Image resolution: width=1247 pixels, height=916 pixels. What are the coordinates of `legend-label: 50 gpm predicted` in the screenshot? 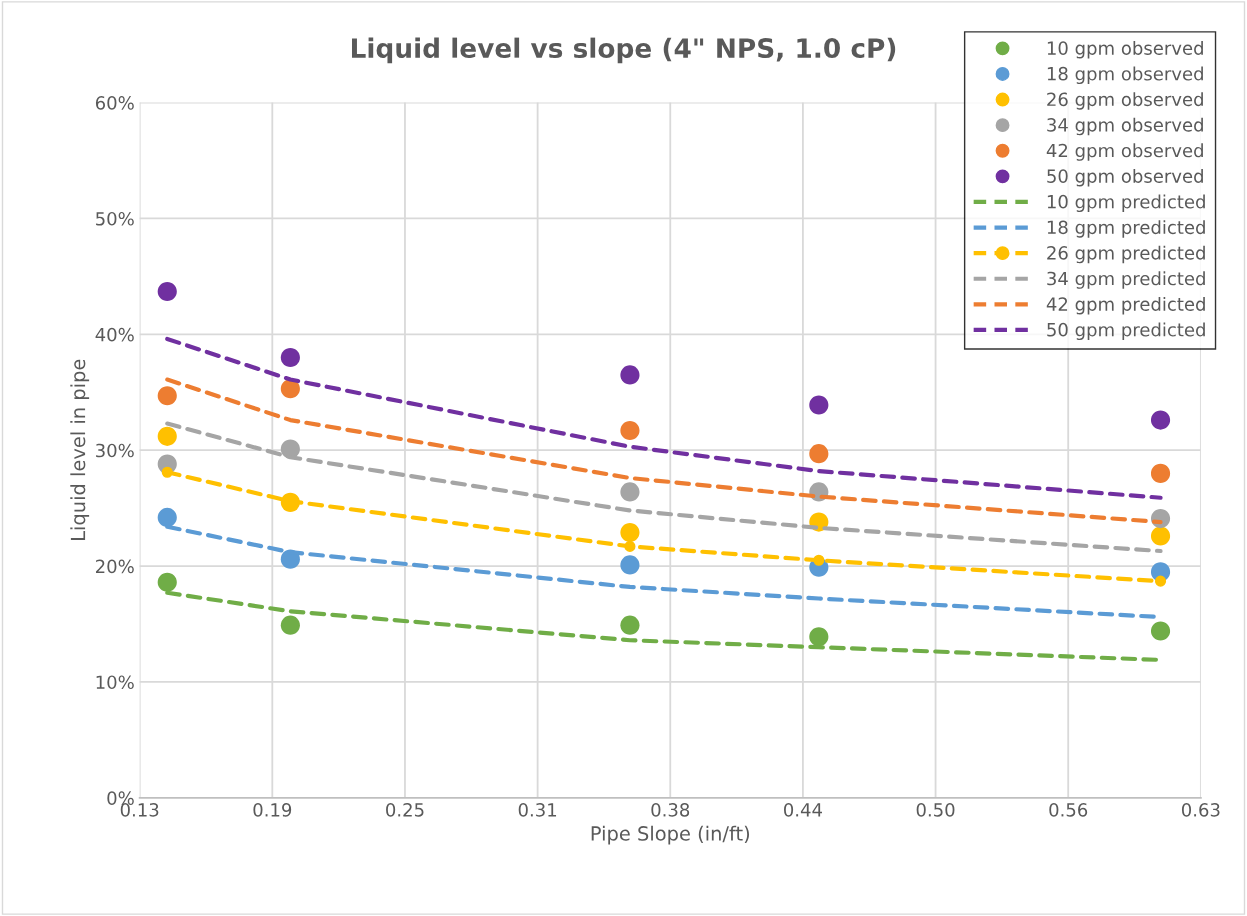 It's located at (1126, 331).